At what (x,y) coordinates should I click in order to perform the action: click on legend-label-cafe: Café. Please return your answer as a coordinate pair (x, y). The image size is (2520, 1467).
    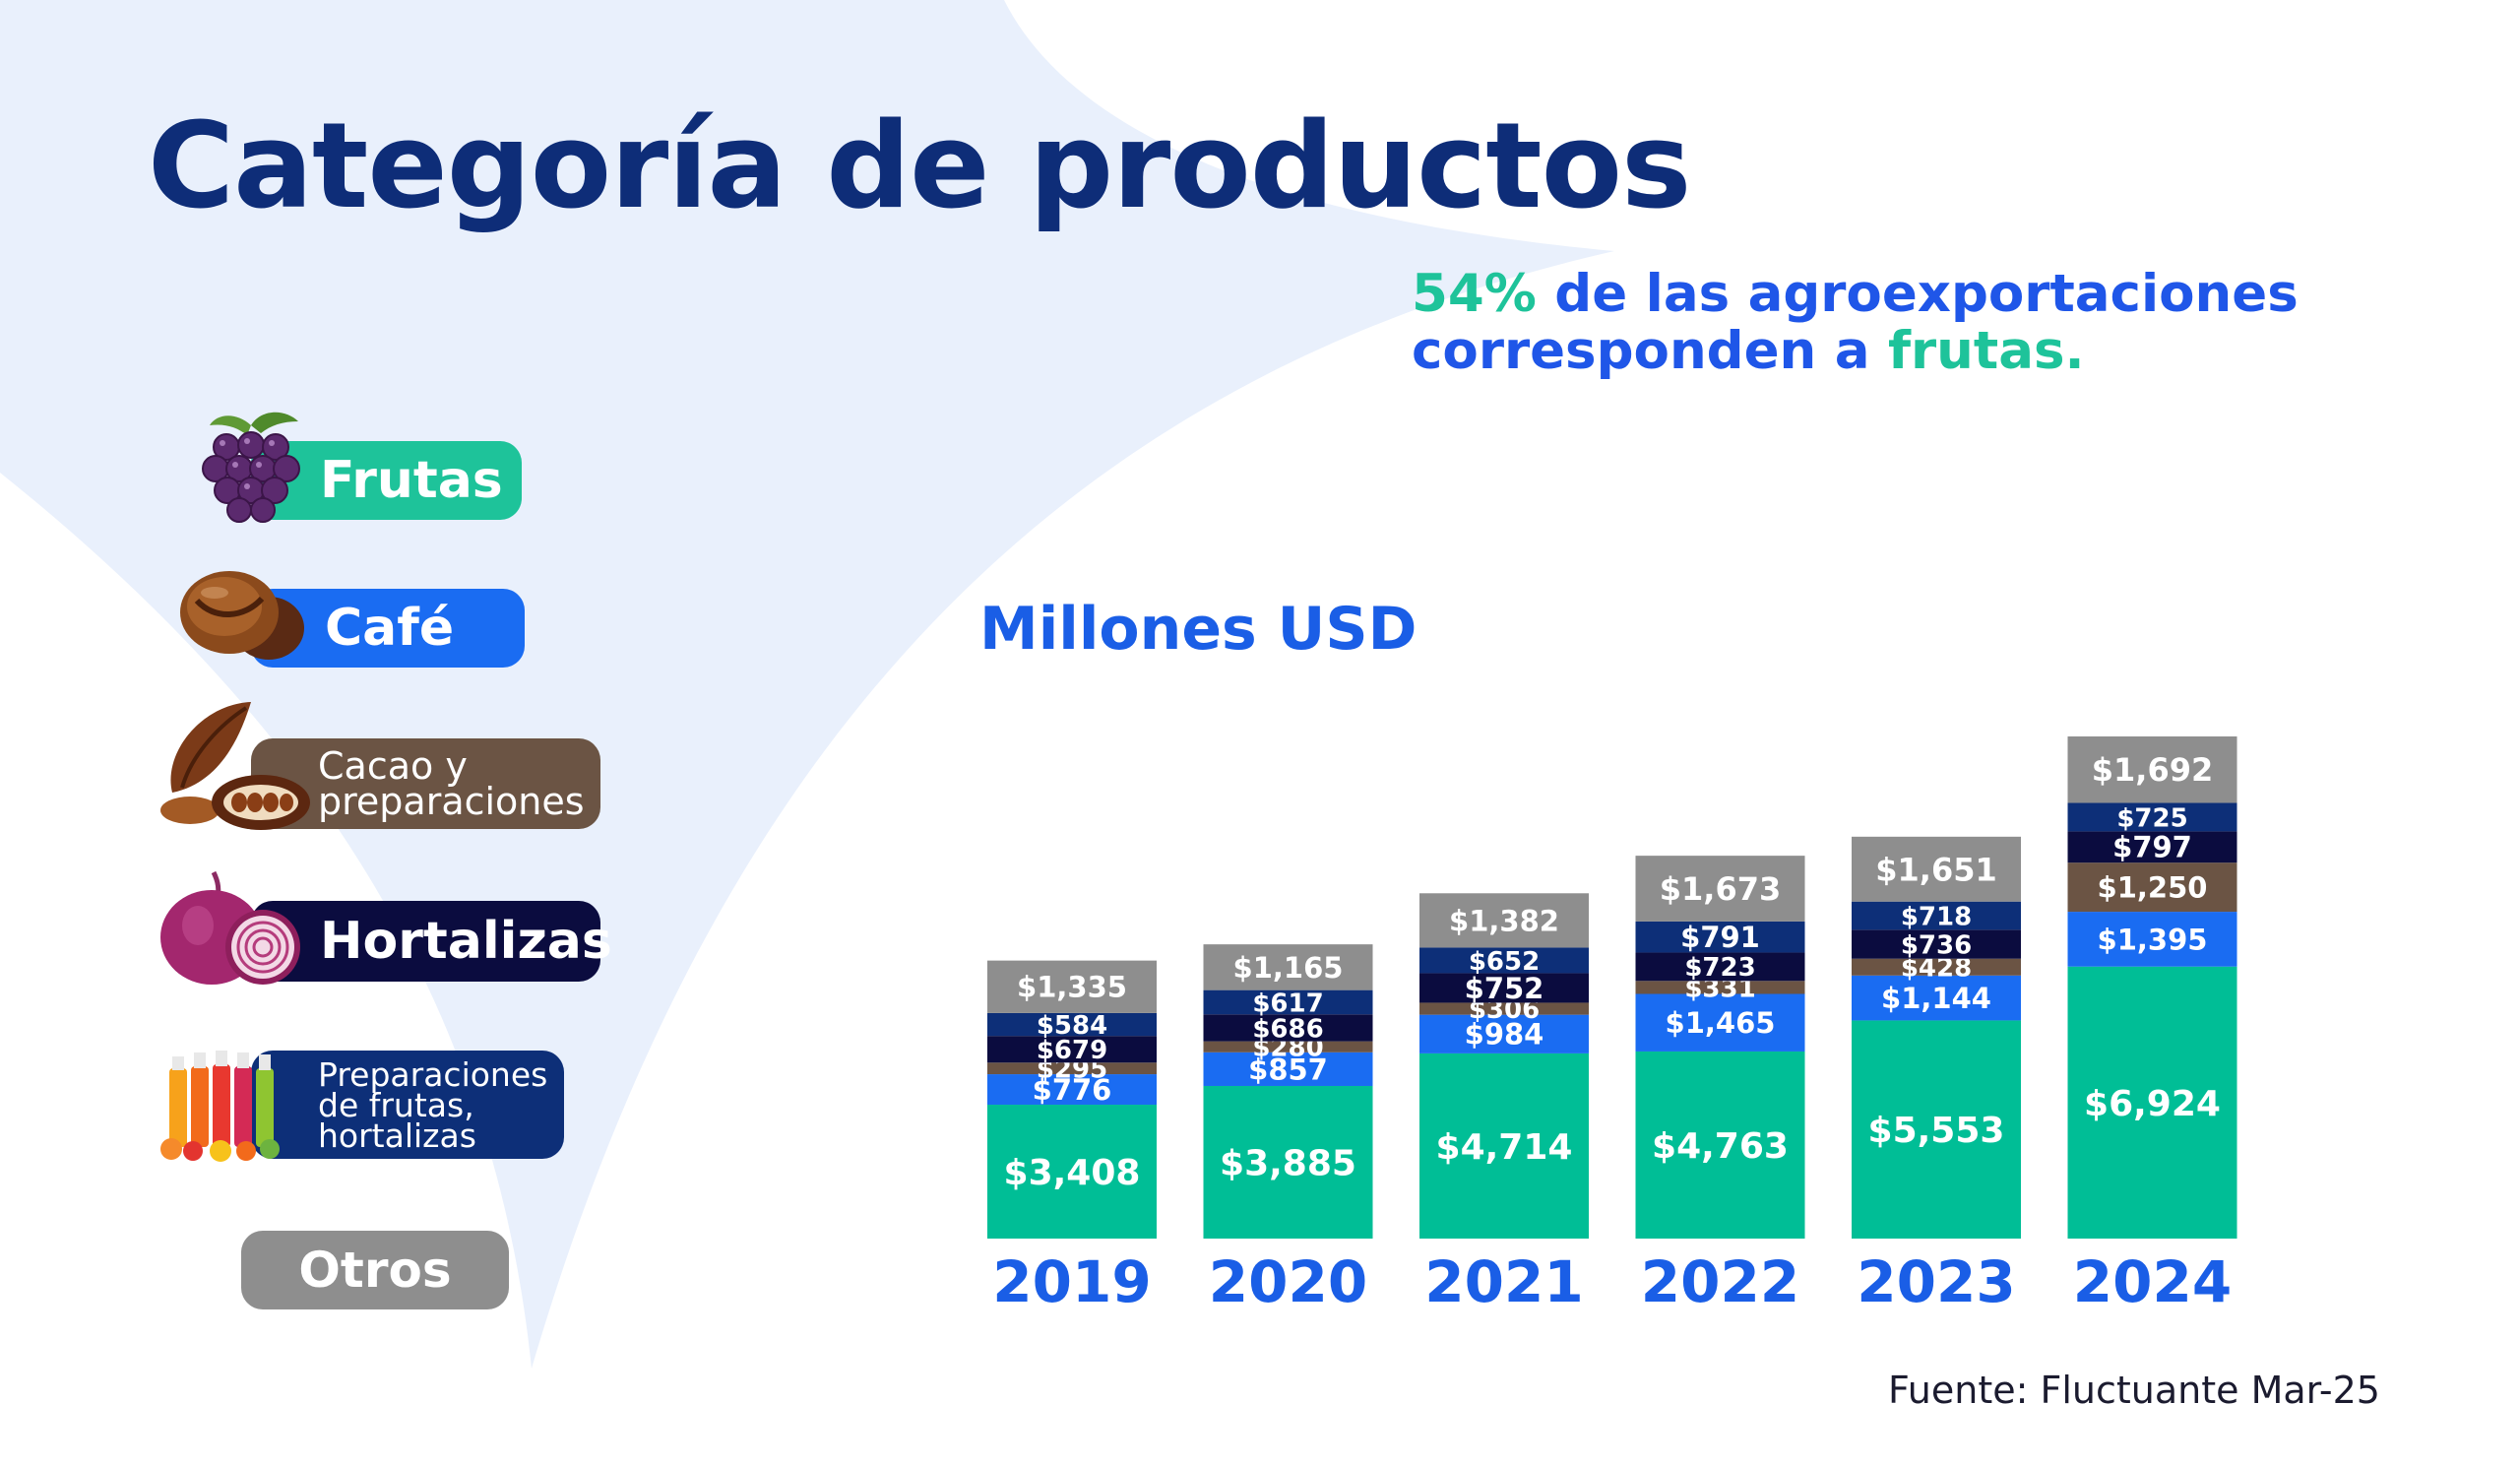
    Looking at the image, I should click on (390, 628).